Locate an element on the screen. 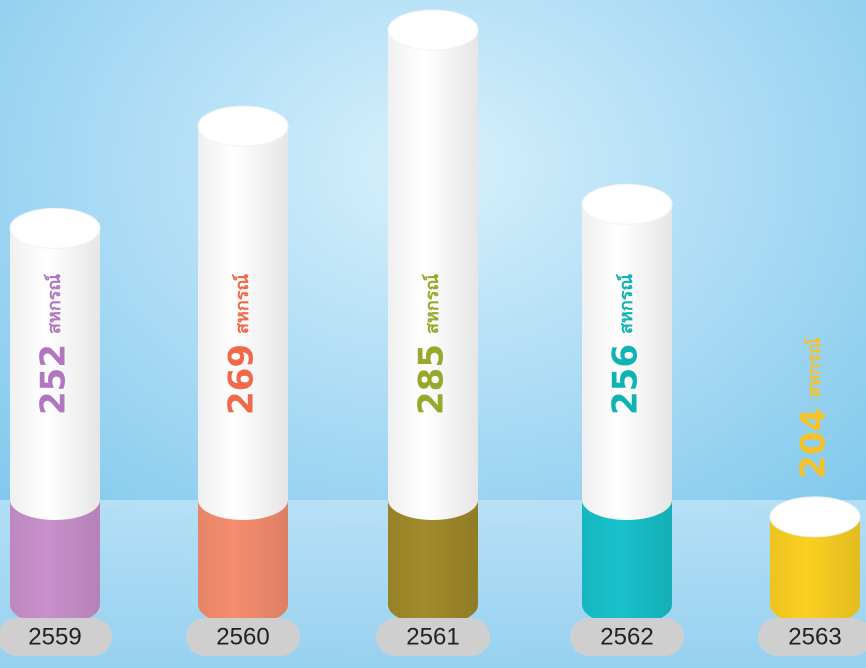  x-tick-label: 2563 is located at coordinates (814, 636).